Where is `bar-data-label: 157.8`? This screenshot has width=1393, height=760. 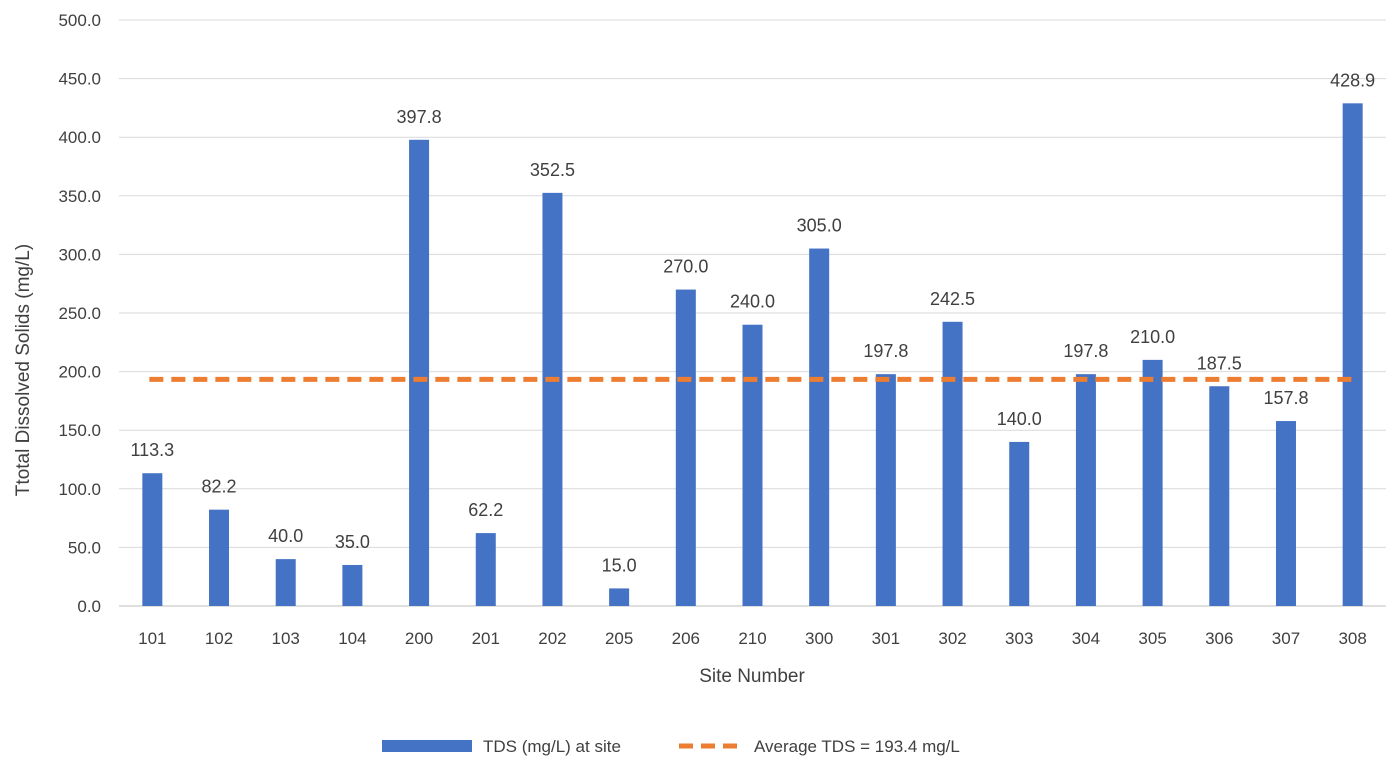 bar-data-label: 157.8 is located at coordinates (1285, 398).